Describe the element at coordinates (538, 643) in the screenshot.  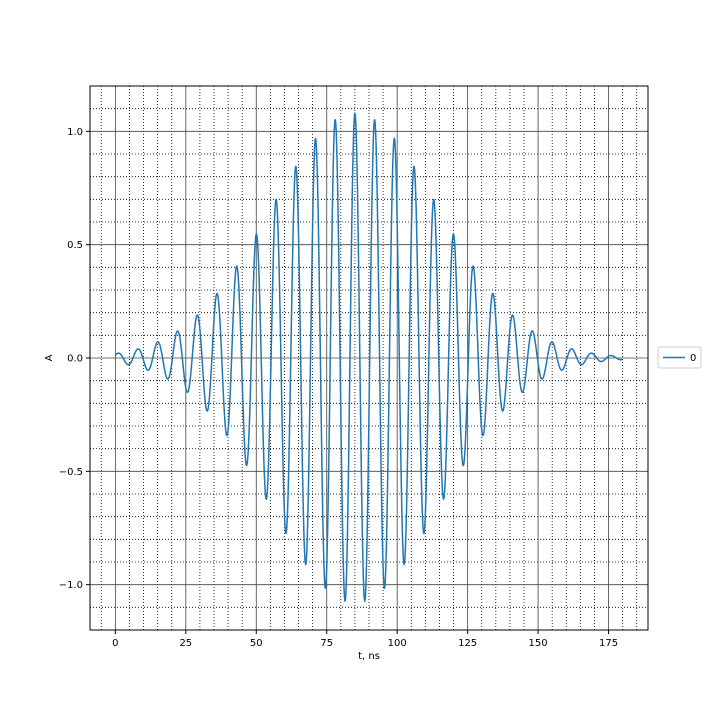
I see `x-tick-label: 150` at that location.